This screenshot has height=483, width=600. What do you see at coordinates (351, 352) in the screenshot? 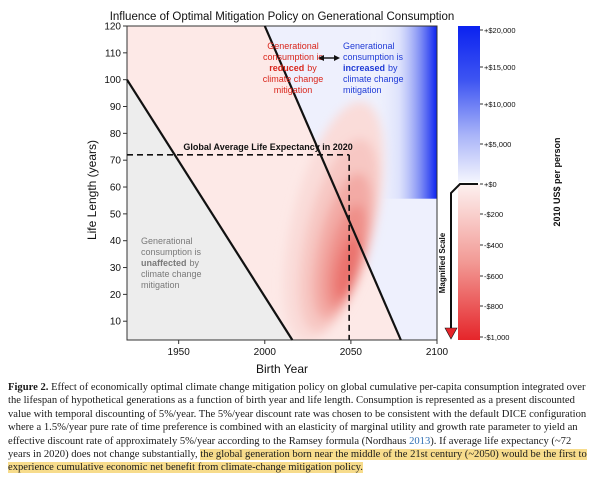
I see `x-tick-label: 2050` at bounding box center [351, 352].